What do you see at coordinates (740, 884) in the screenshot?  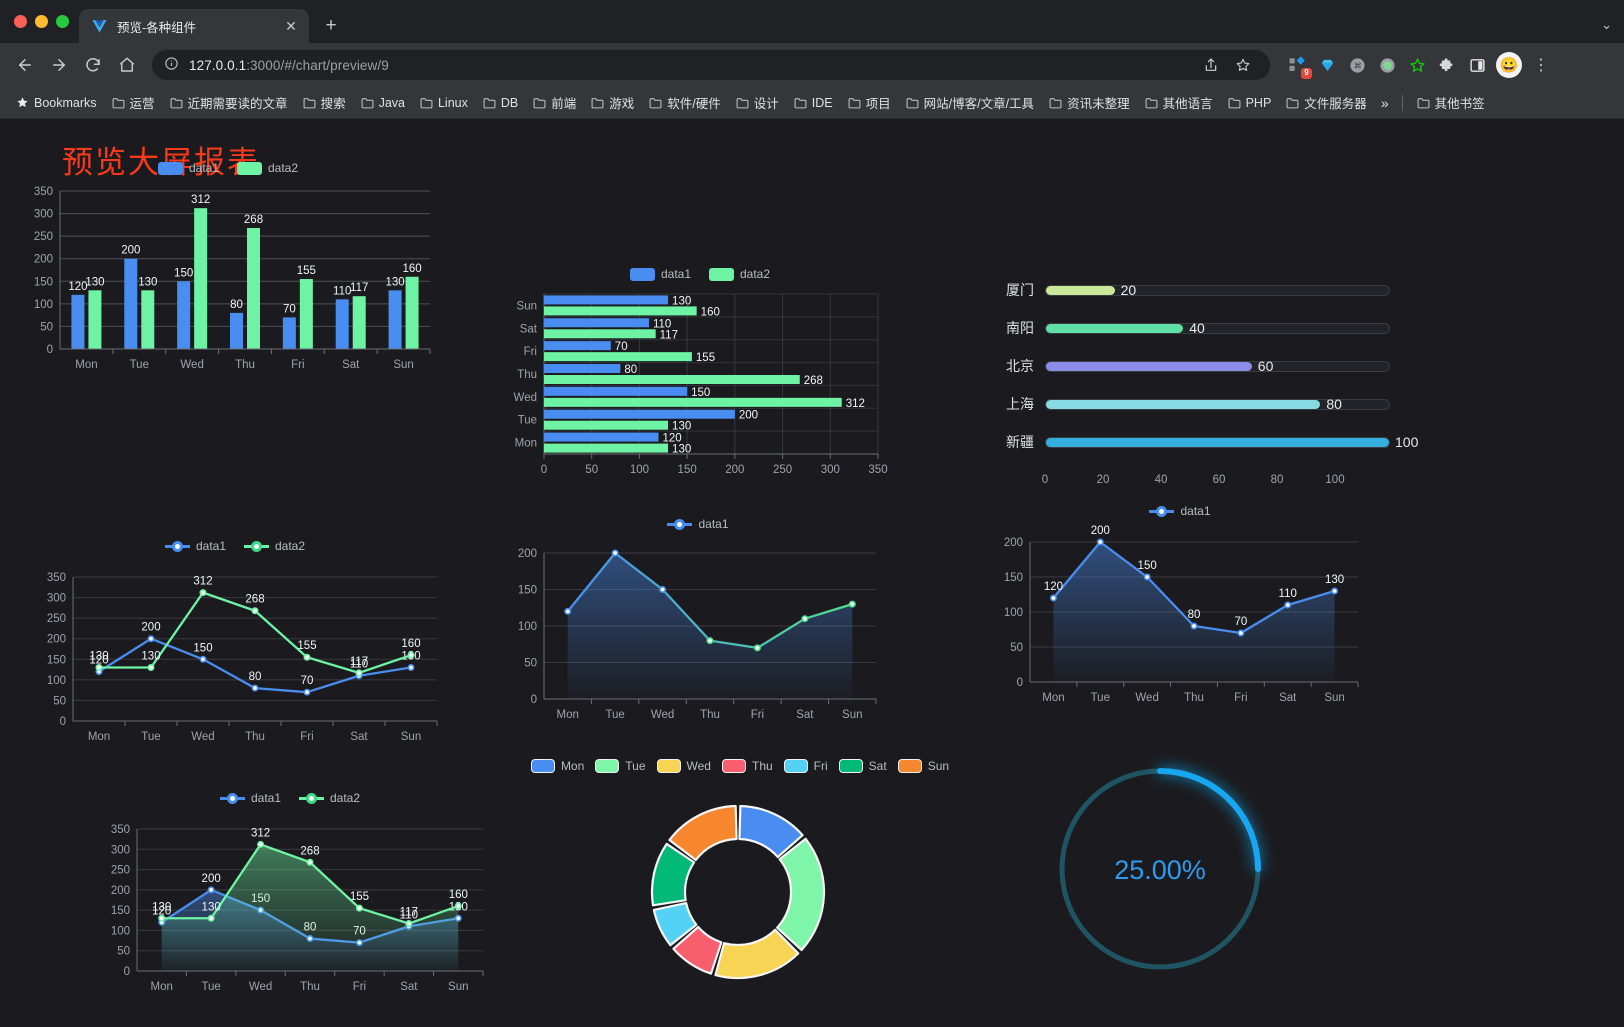 I see `chart-donut: Mon Tue Wed Thu Fri Sat Sun` at bounding box center [740, 884].